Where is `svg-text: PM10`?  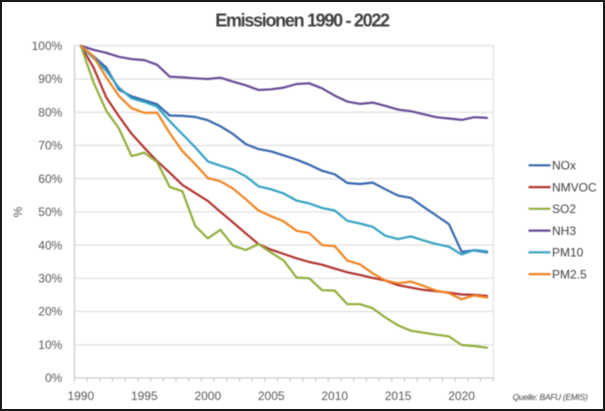 svg-text: PM10 is located at coordinates (568, 253).